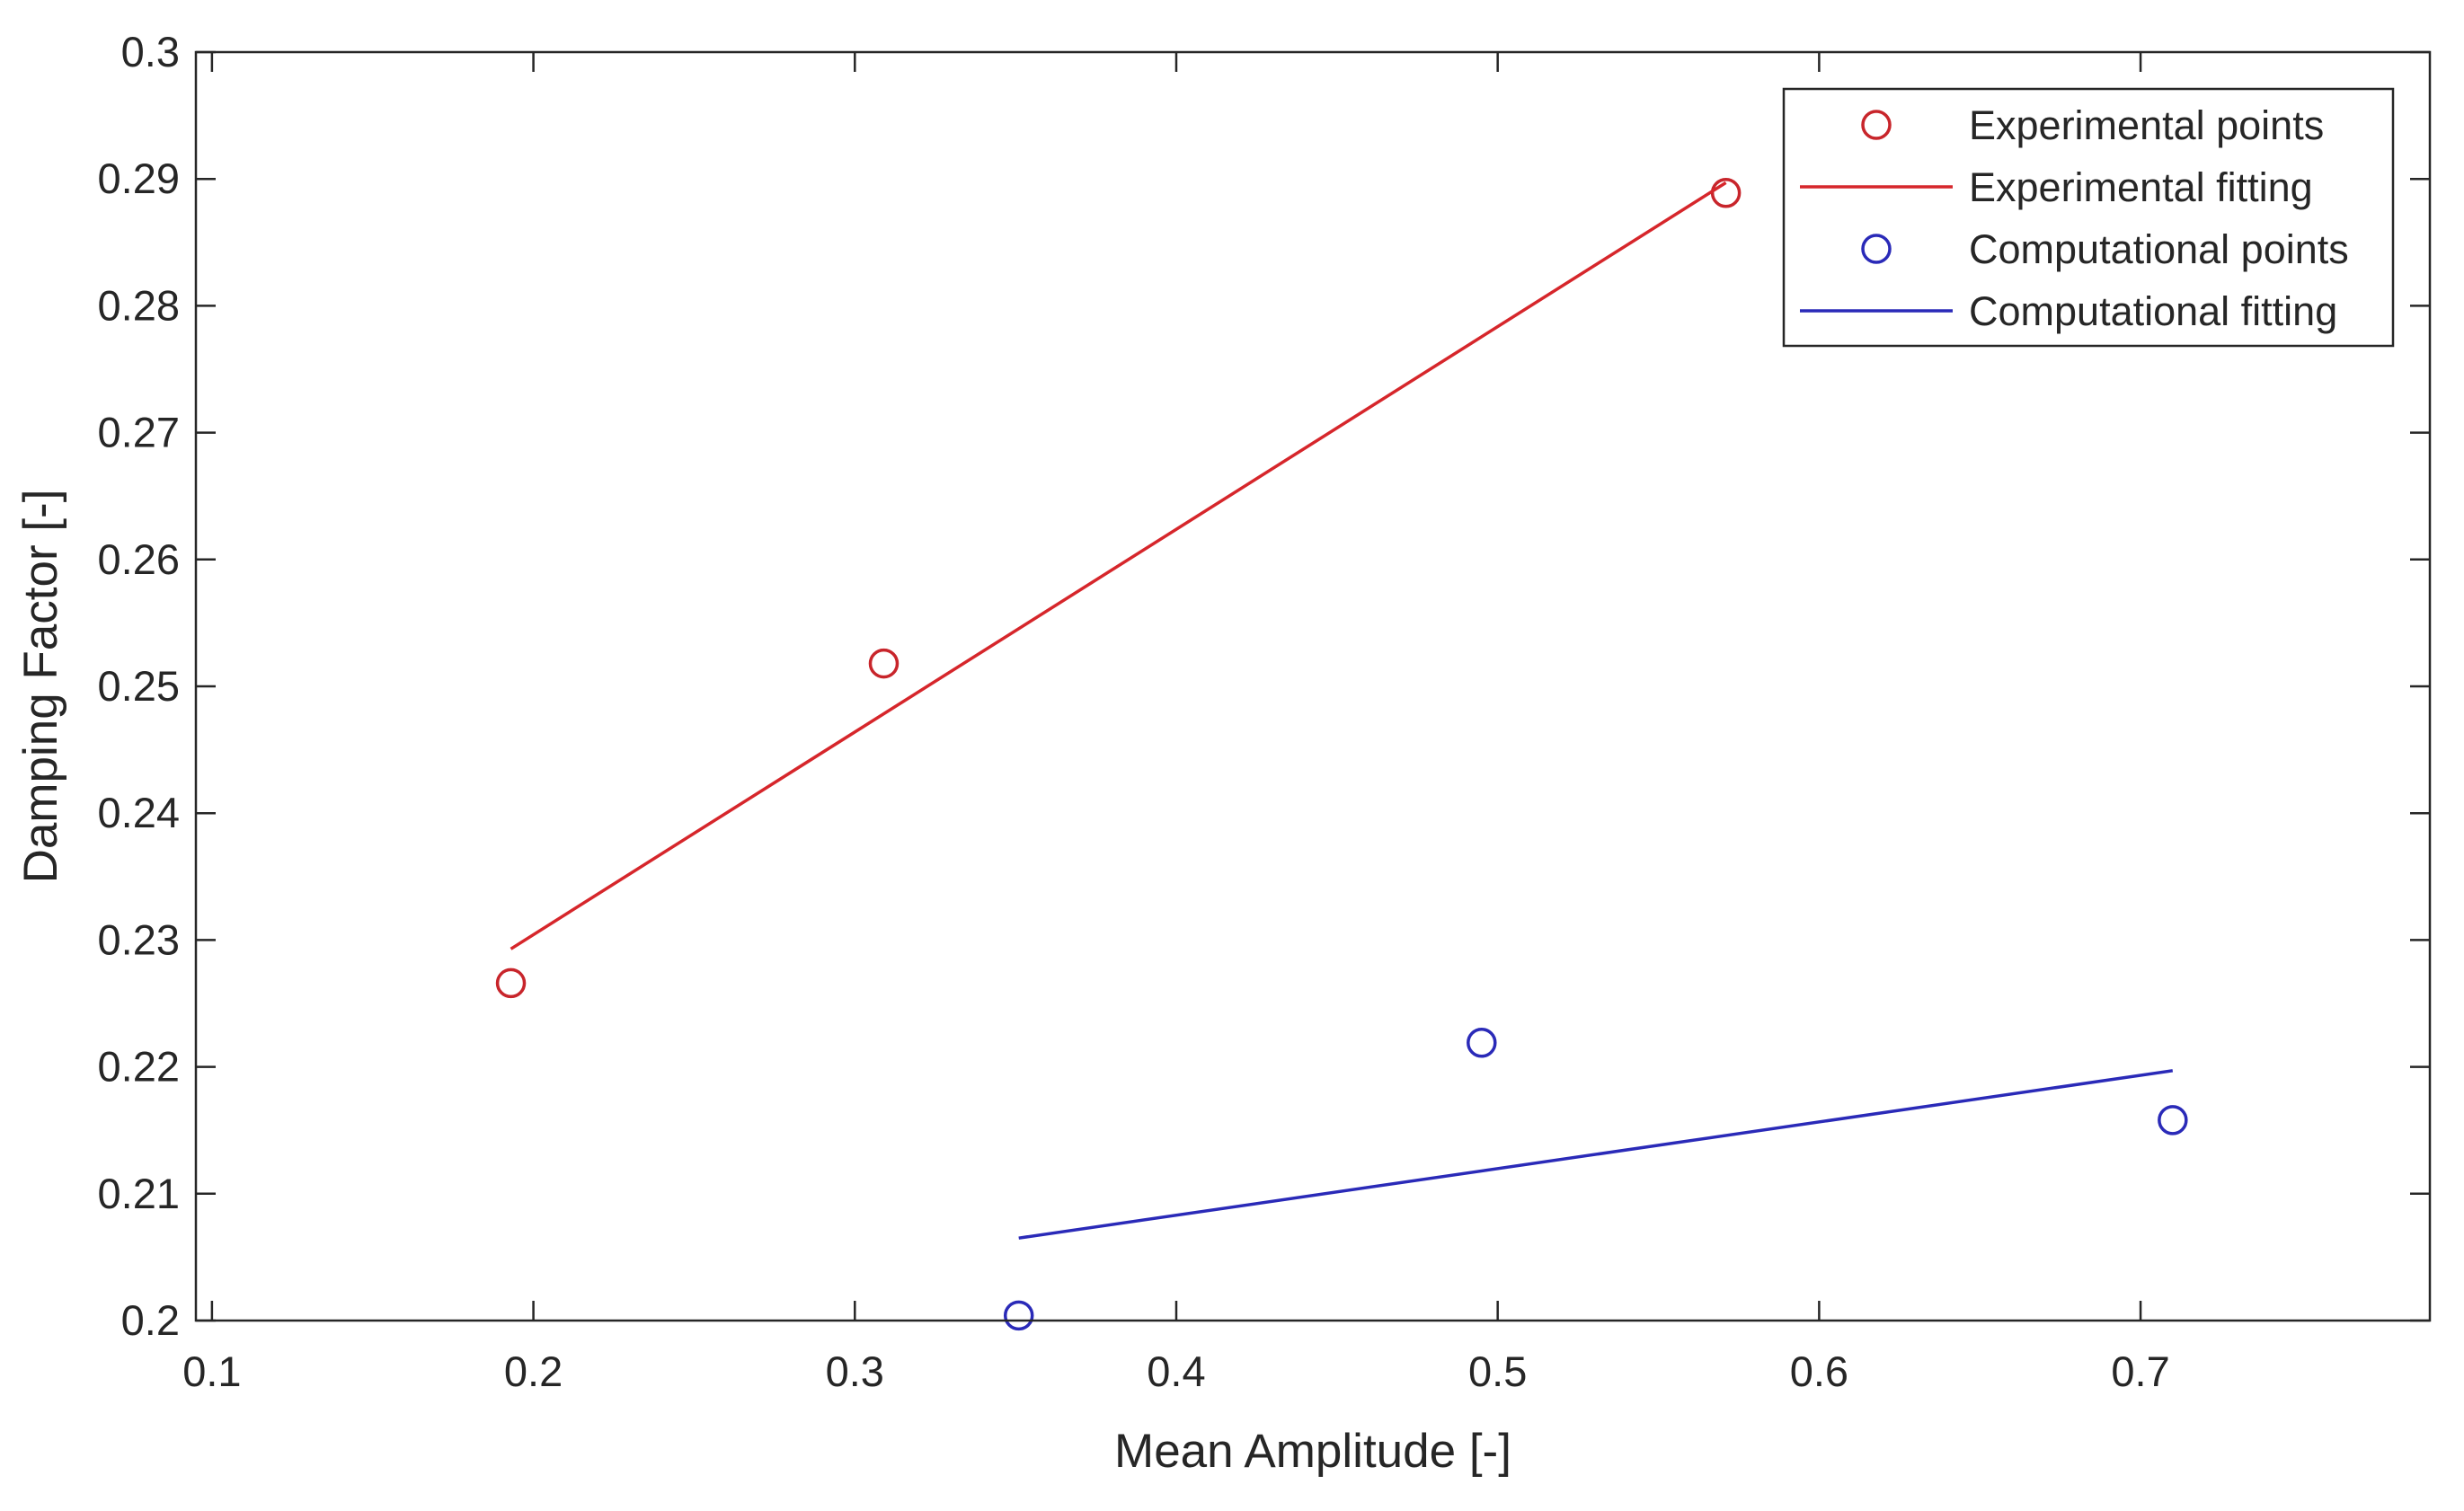  Describe the element at coordinates (139, 432) in the screenshot. I see `y-tick-label: 0.27` at that location.